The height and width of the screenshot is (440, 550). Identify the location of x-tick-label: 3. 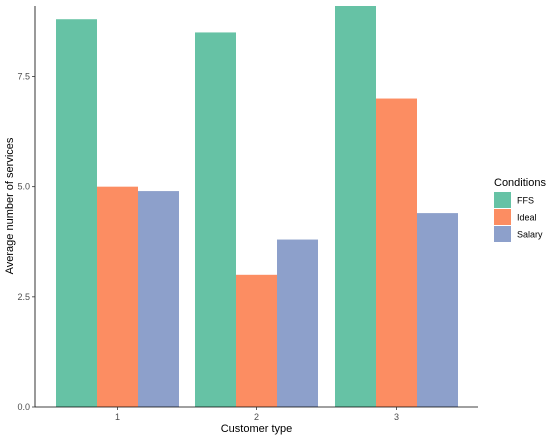
(396, 417).